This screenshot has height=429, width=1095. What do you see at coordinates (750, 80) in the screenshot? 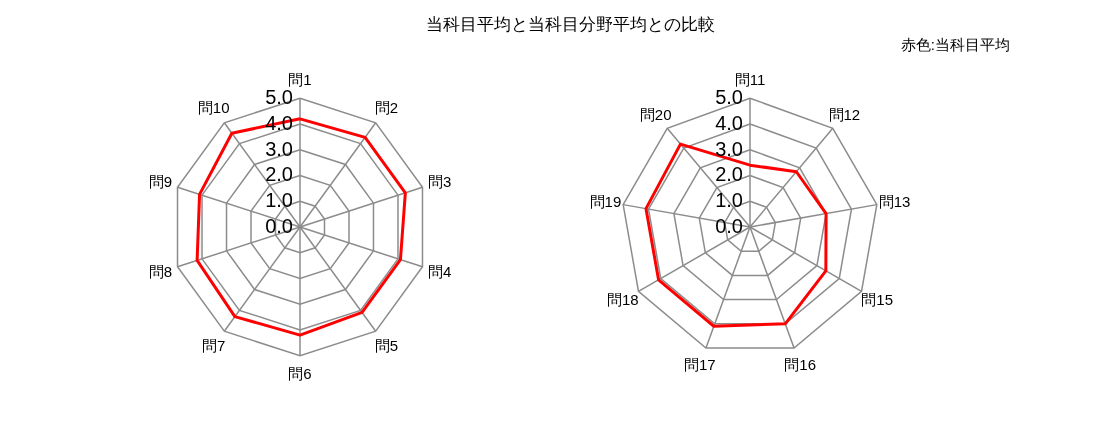
I see `spoke-label: 問11` at bounding box center [750, 80].